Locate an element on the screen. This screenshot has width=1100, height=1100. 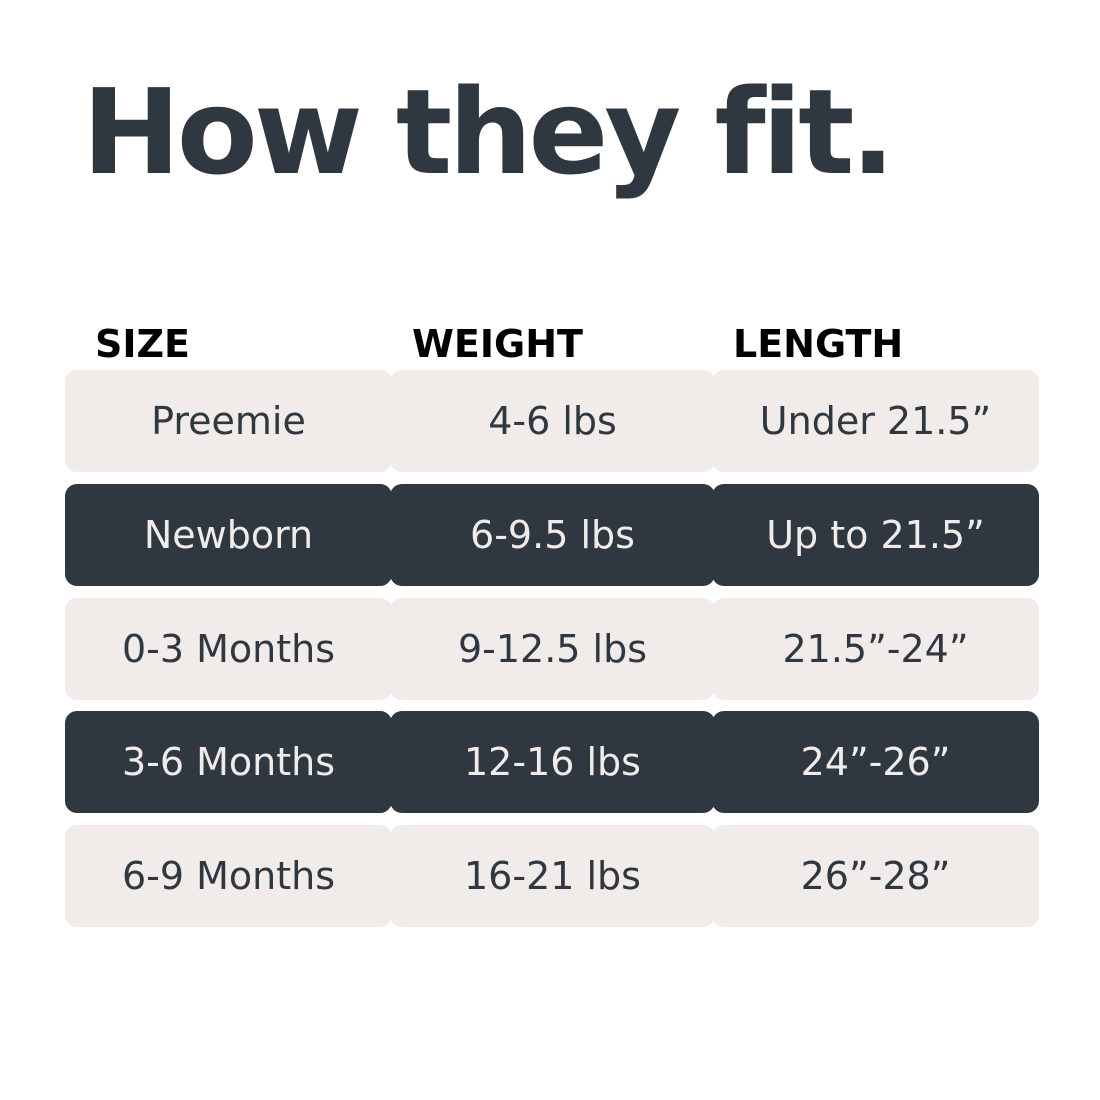
header-weight: WEIGHT is located at coordinates (497, 344).